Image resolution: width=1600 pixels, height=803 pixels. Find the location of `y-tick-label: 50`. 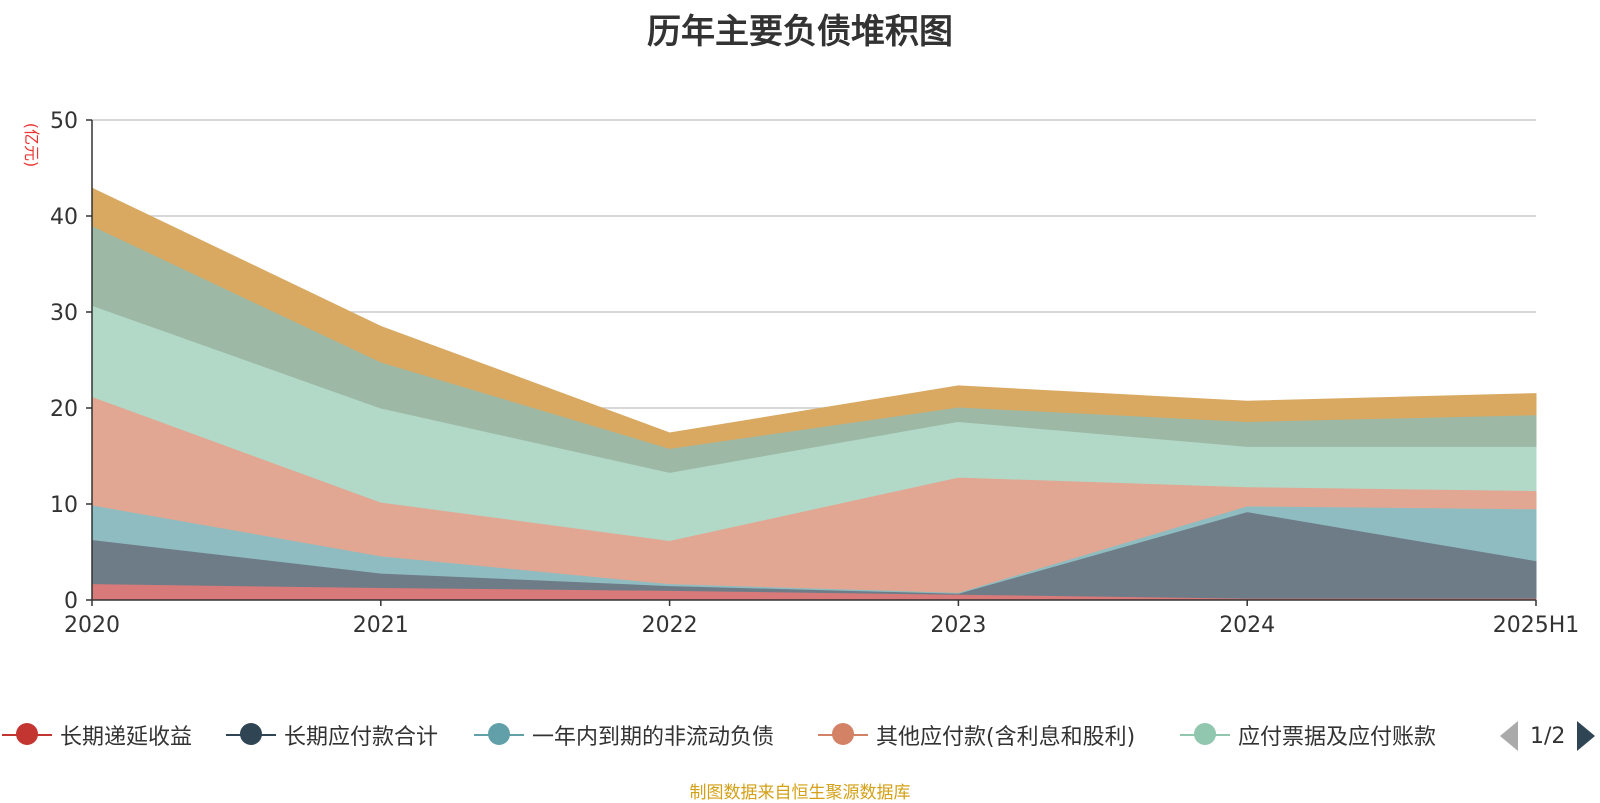

y-tick-label: 50 is located at coordinates (64, 121).